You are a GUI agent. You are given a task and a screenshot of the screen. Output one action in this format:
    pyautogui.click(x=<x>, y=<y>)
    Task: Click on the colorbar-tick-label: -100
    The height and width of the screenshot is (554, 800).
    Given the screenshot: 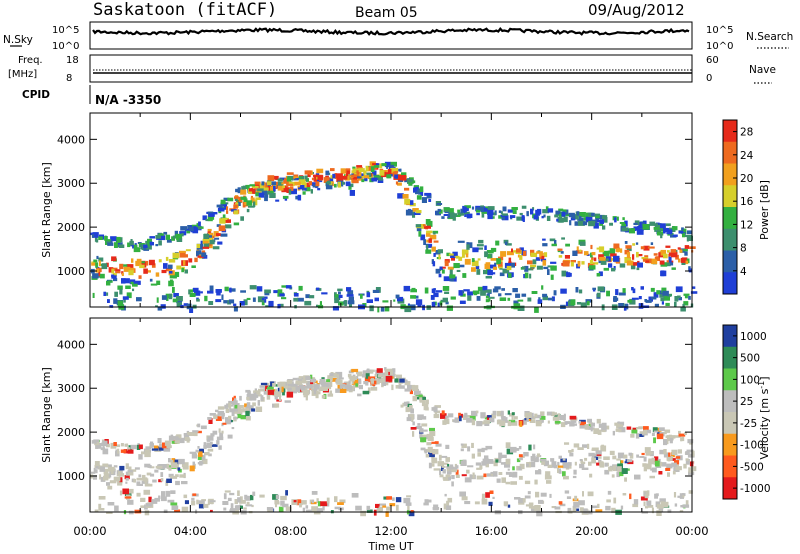 What is the action you would take?
    pyautogui.click(x=752, y=446)
    